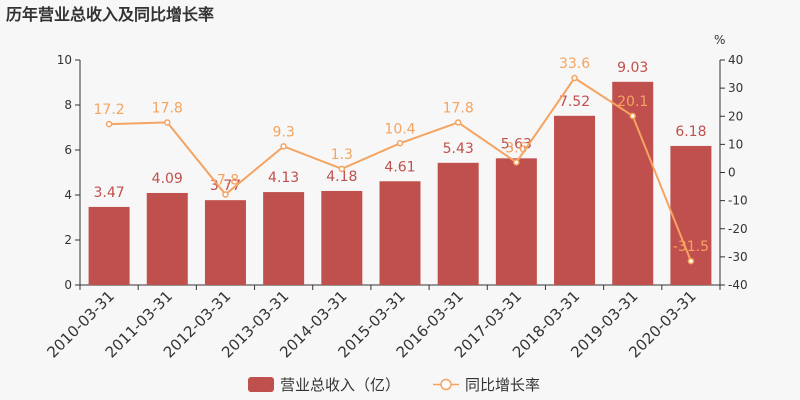 Image resolution: width=800 pixels, height=400 pixels. Describe the element at coordinates (341, 177) in the screenshot. I see `bar-data-label: 4.18` at that location.